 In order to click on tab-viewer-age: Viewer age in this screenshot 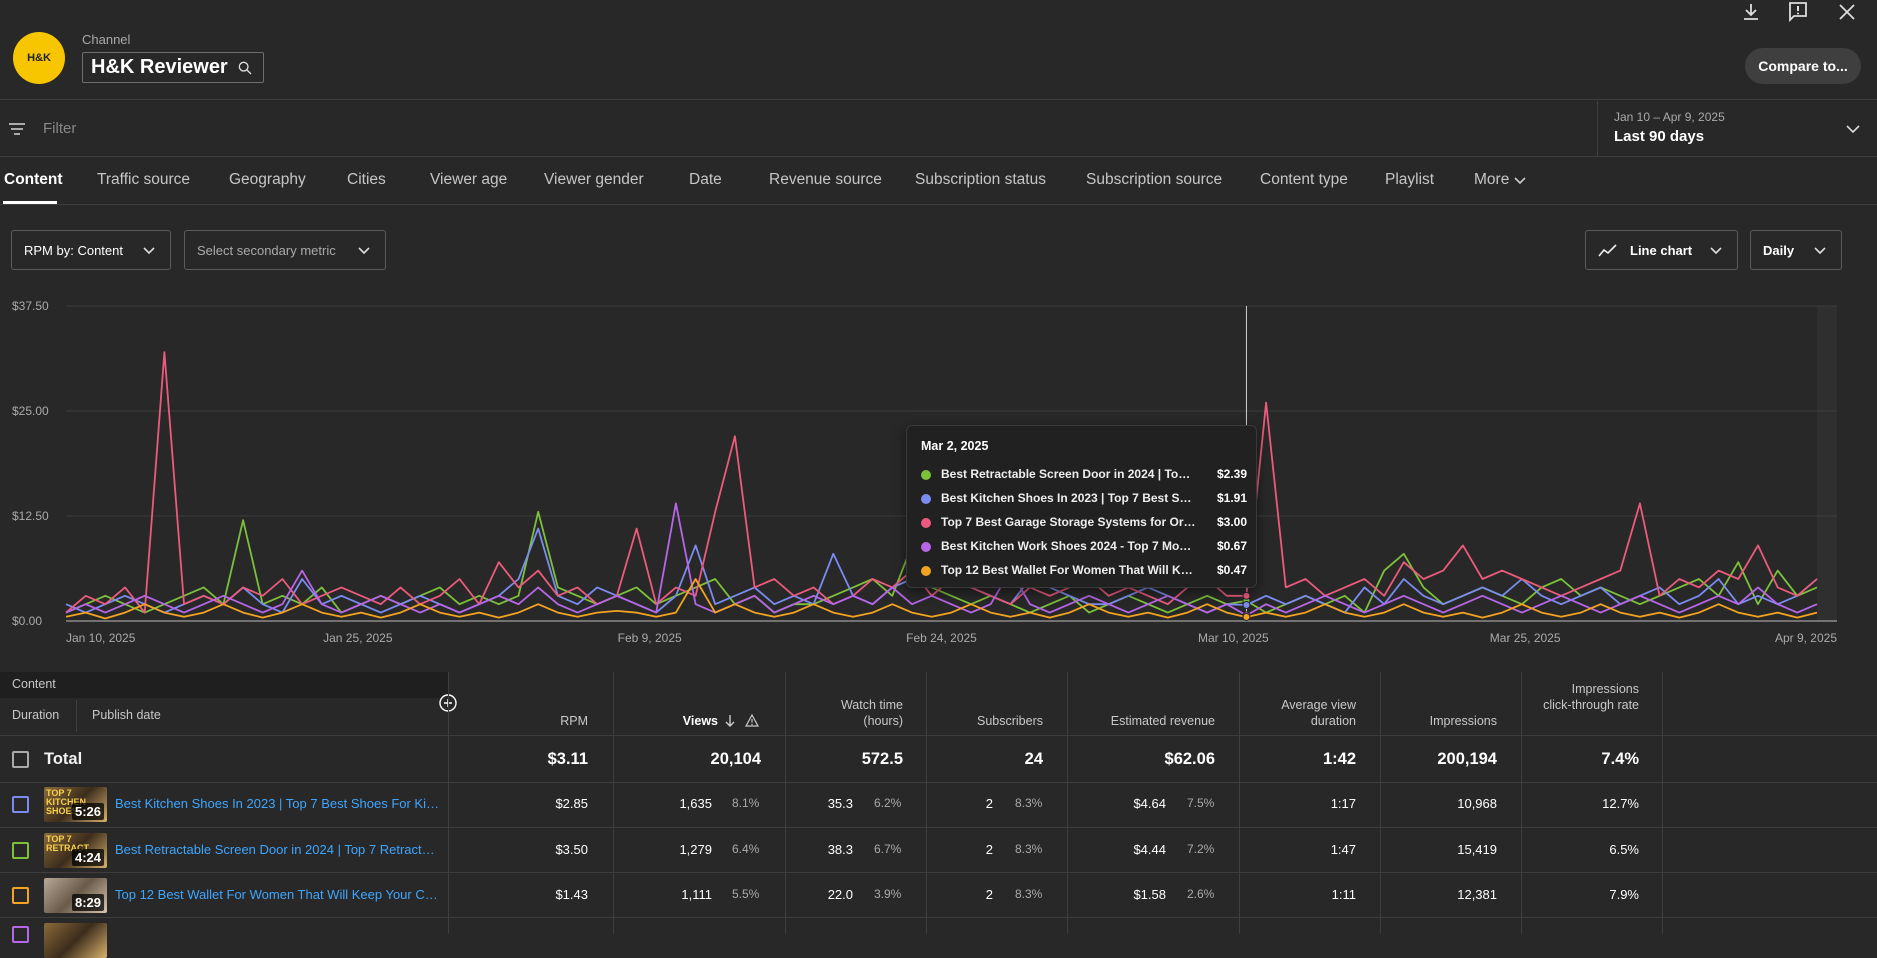, I will do `click(469, 179)`.